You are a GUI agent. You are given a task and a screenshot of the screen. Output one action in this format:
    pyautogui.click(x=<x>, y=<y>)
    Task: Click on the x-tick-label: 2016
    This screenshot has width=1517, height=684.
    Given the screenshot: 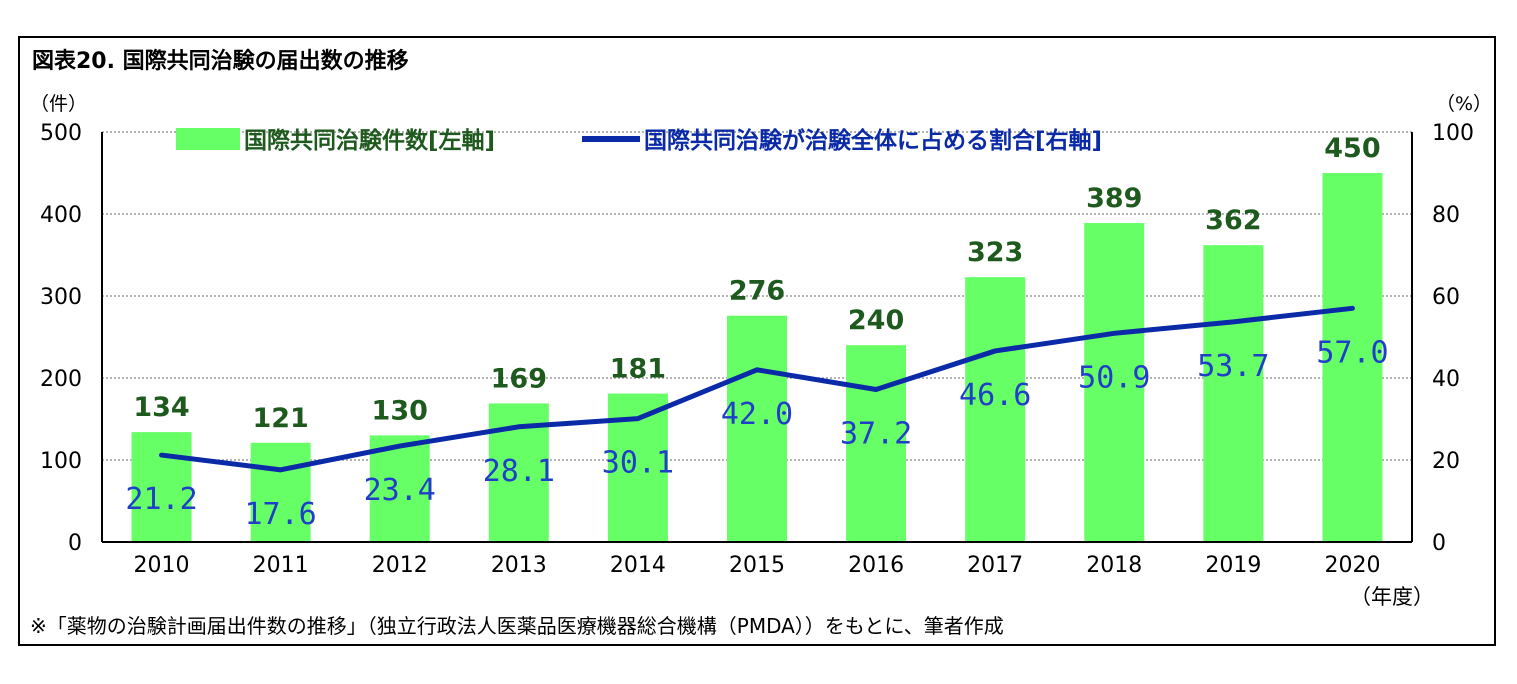 What is the action you would take?
    pyautogui.click(x=876, y=565)
    